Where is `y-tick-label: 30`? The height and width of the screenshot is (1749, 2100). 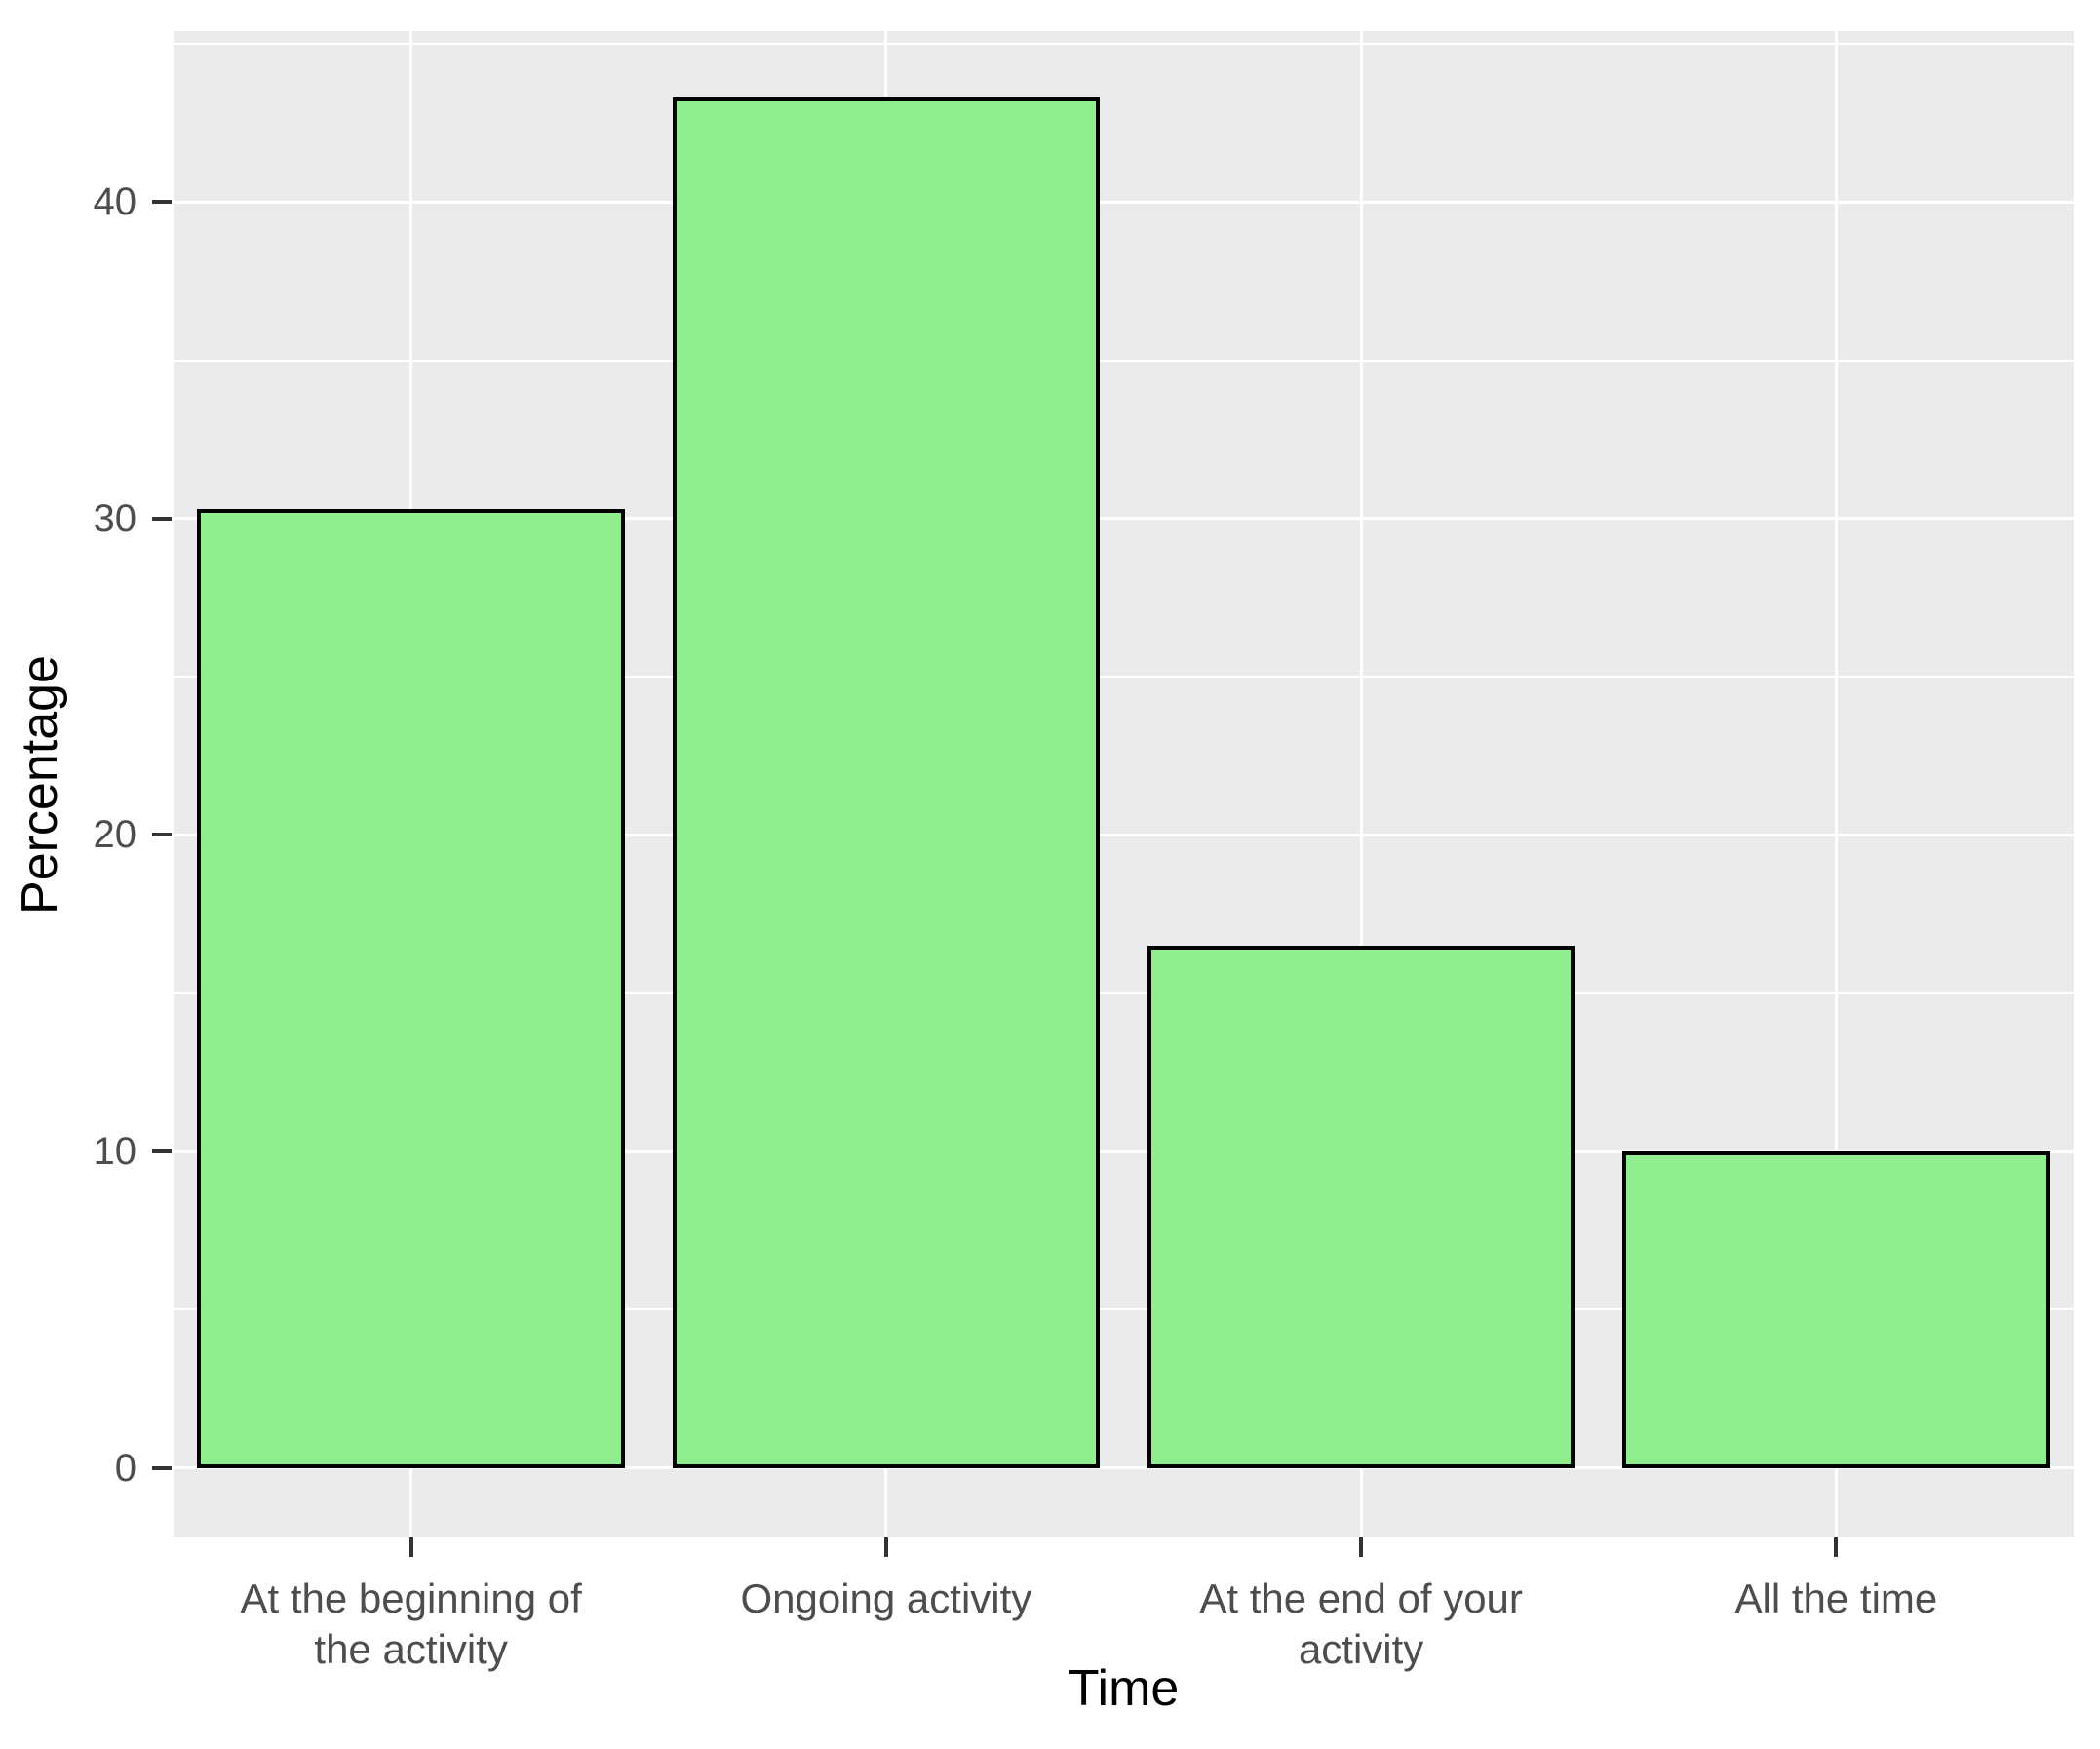 y-tick-label: 30 is located at coordinates (115, 518).